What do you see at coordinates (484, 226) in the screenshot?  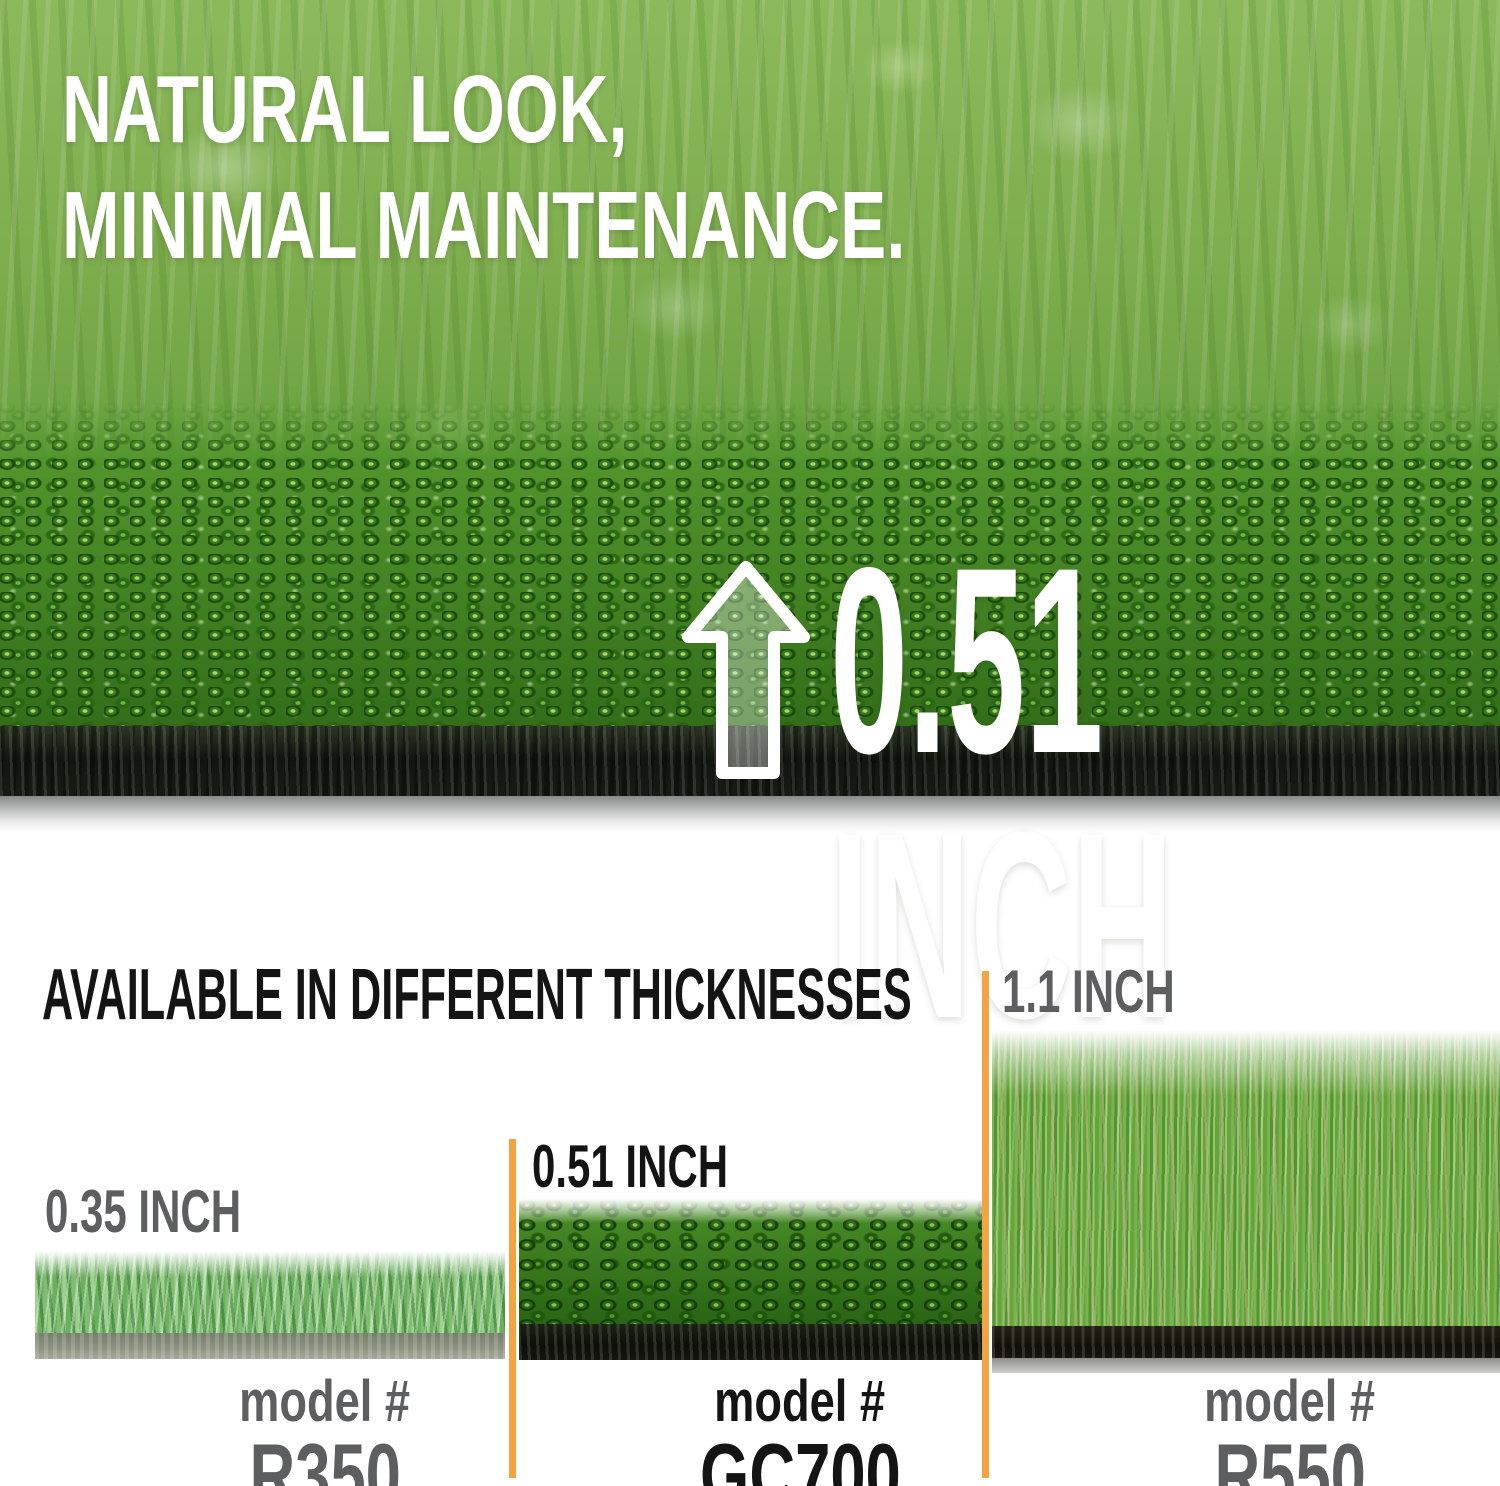 I see `headline-line-2: MINIMAL MAINTENANCE.` at bounding box center [484, 226].